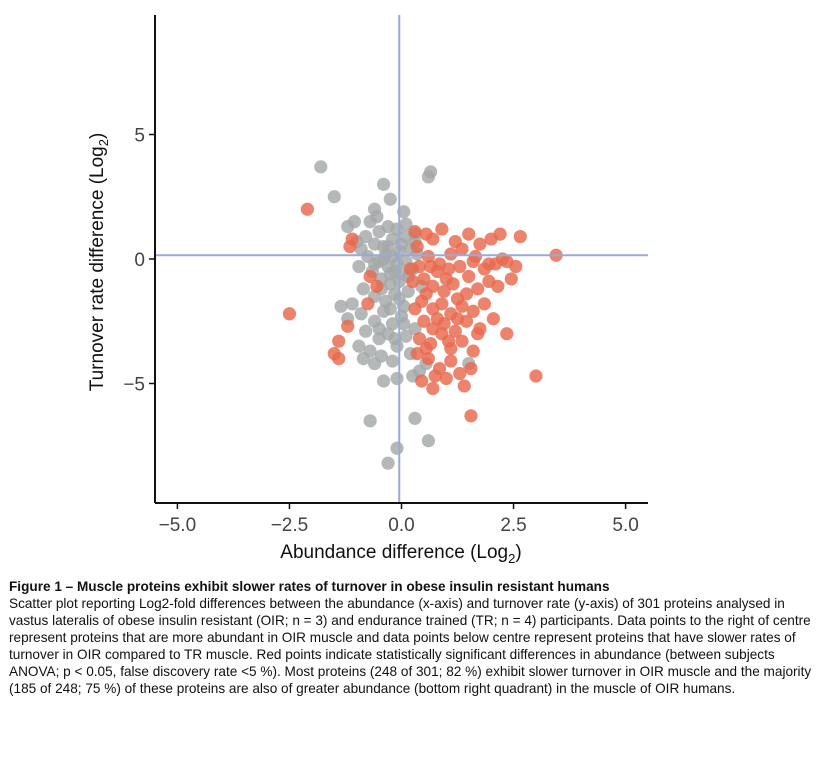 The width and height of the screenshot is (823, 761). What do you see at coordinates (134, 384) in the screenshot?
I see `y-tick-label: −5` at bounding box center [134, 384].